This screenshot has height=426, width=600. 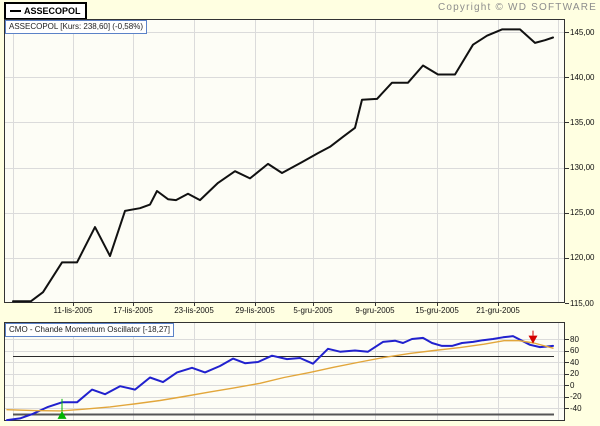 What do you see at coordinates (582, 212) in the screenshot?
I see `y-axis-tick-label: 125,00` at bounding box center [582, 212].